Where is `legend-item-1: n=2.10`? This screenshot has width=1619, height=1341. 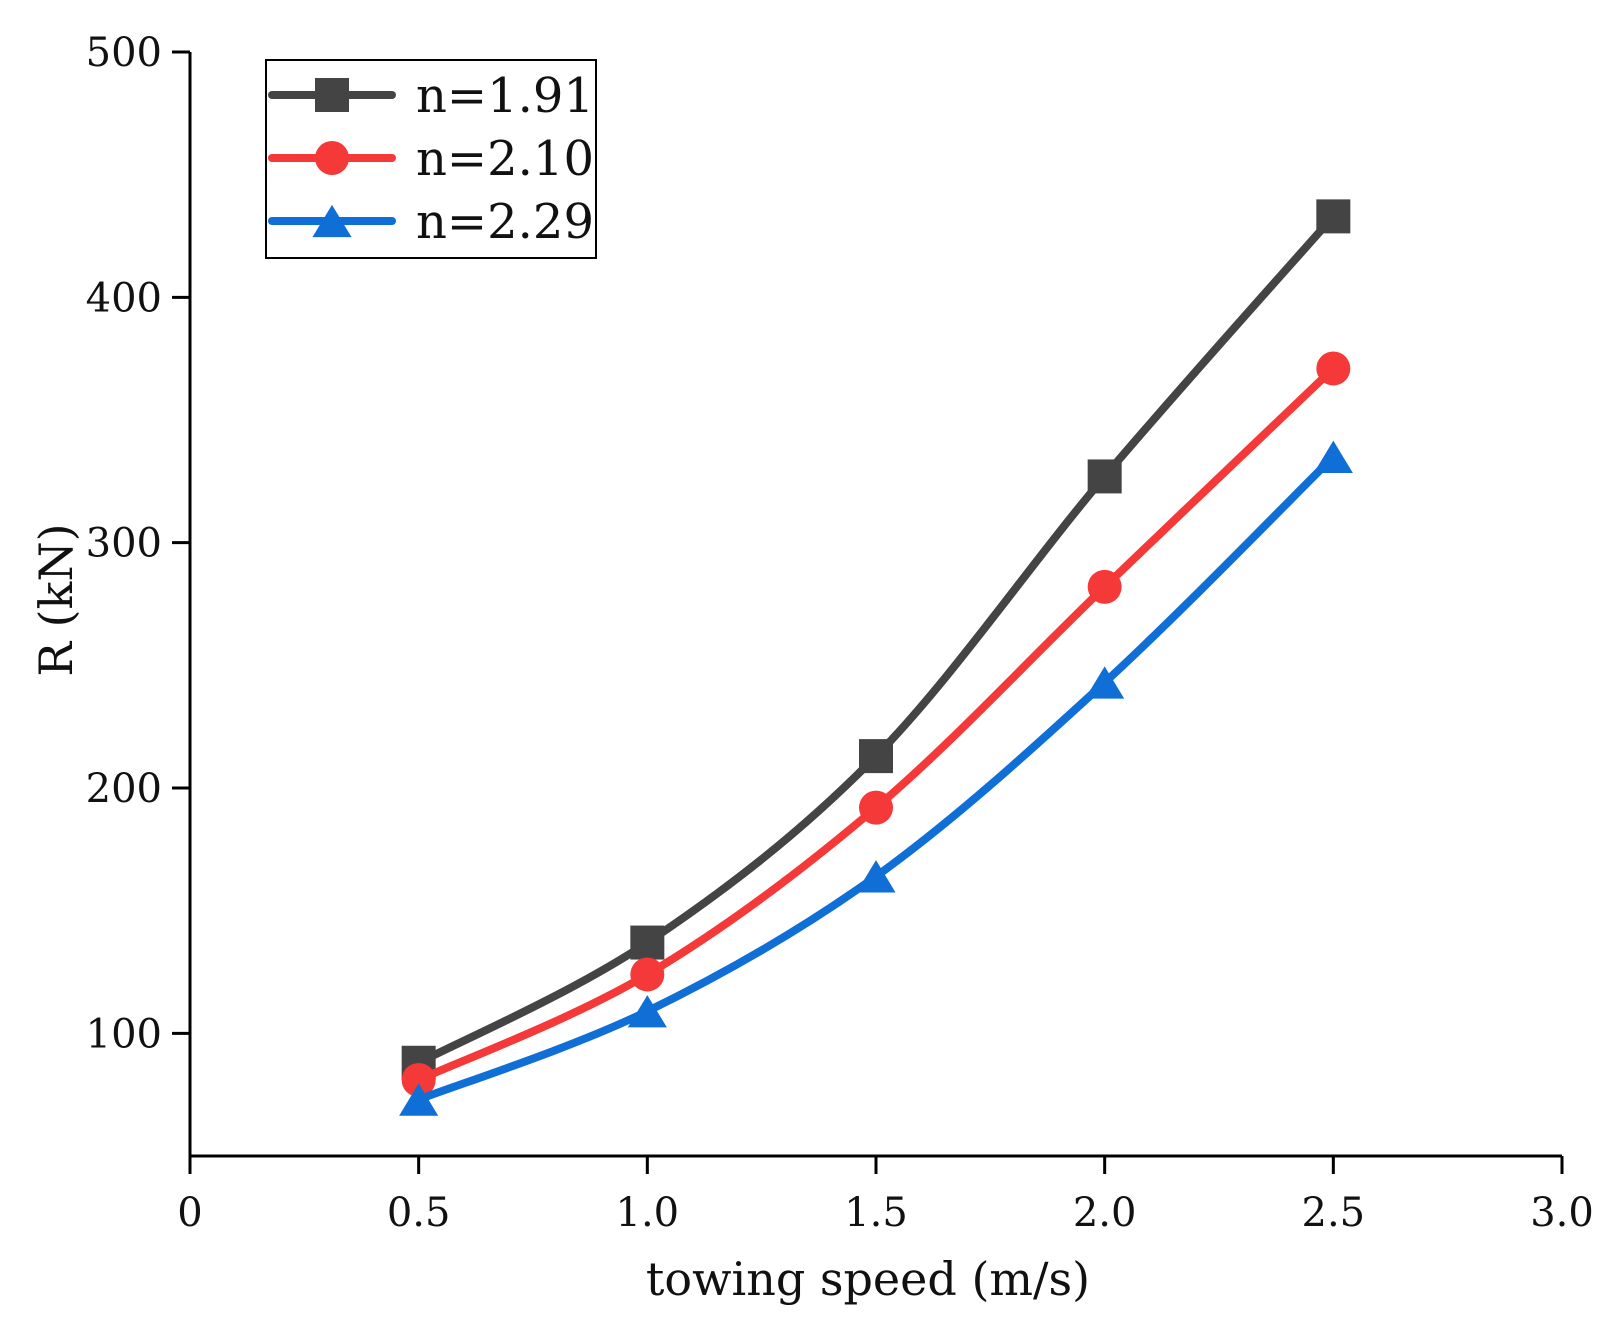
legend-item-1: n=2.10 is located at coordinates (431, 159).